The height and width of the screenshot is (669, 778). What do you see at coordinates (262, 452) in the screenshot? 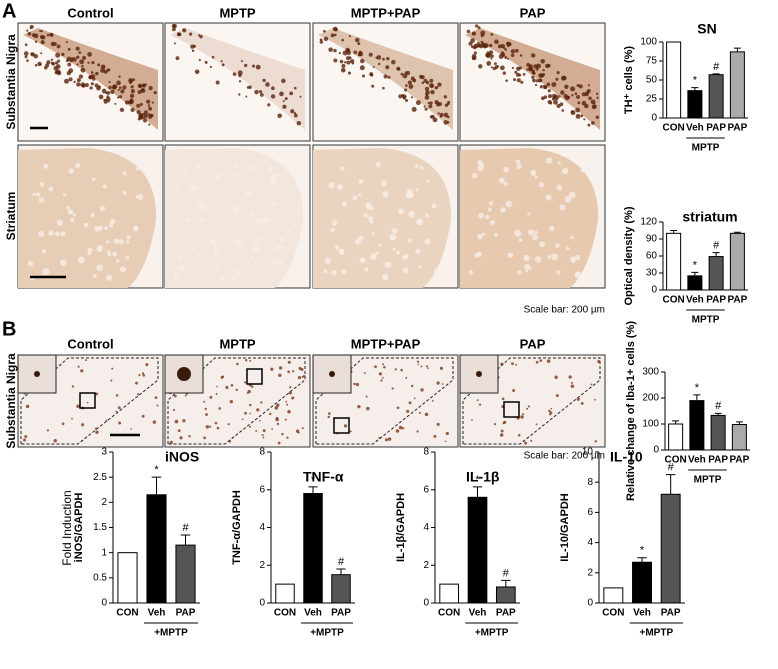
I see `y-tick-label: 8` at bounding box center [262, 452].